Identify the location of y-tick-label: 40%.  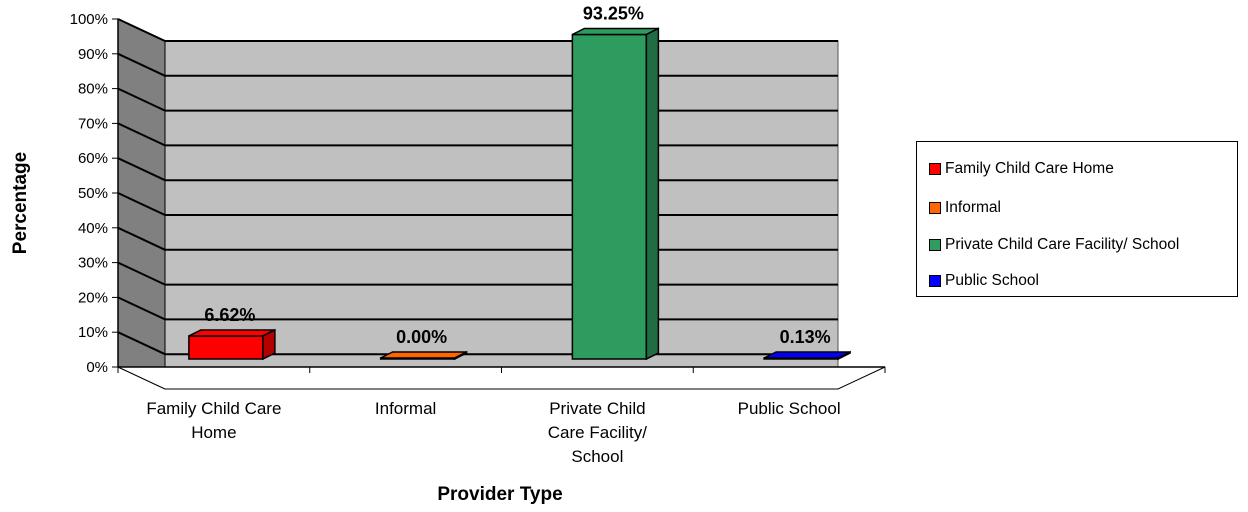
(93, 228).